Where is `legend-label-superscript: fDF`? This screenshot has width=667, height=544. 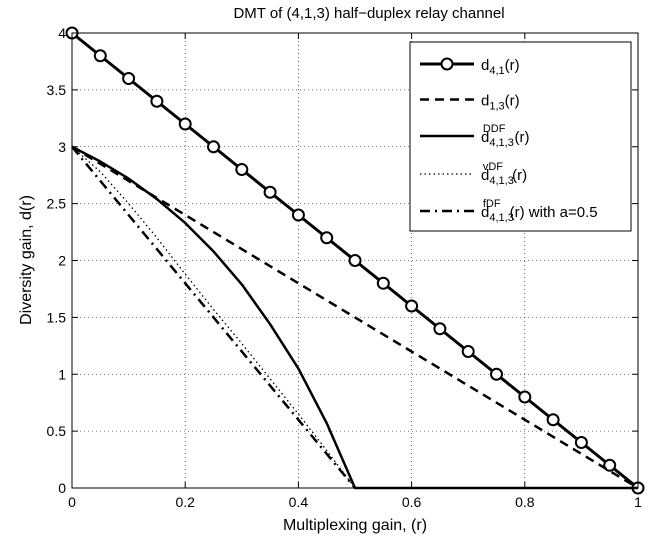
legend-label-superscript: fDF is located at coordinates (492, 204).